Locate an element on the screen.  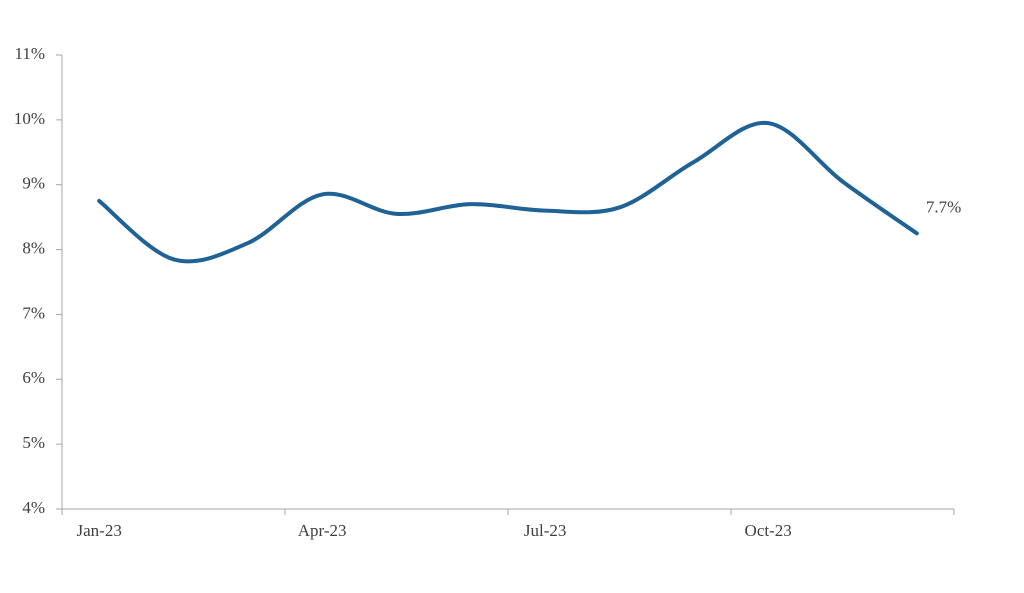
y-tick-label: 7% is located at coordinates (33, 312).